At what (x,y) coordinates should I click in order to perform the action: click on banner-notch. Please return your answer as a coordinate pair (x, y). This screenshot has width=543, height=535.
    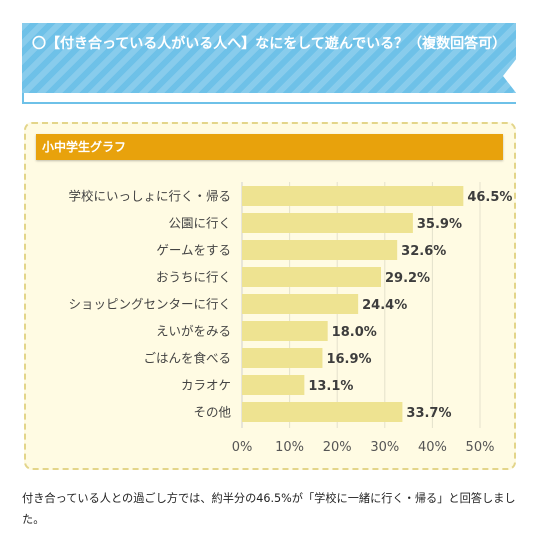
    Looking at the image, I should click on (510, 76).